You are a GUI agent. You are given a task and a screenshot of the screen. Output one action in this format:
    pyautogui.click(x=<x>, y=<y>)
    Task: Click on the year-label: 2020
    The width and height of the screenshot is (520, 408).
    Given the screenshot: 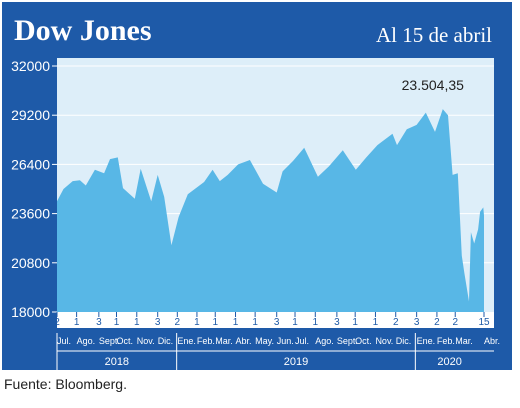 What is the action you would take?
    pyautogui.click(x=449, y=362)
    